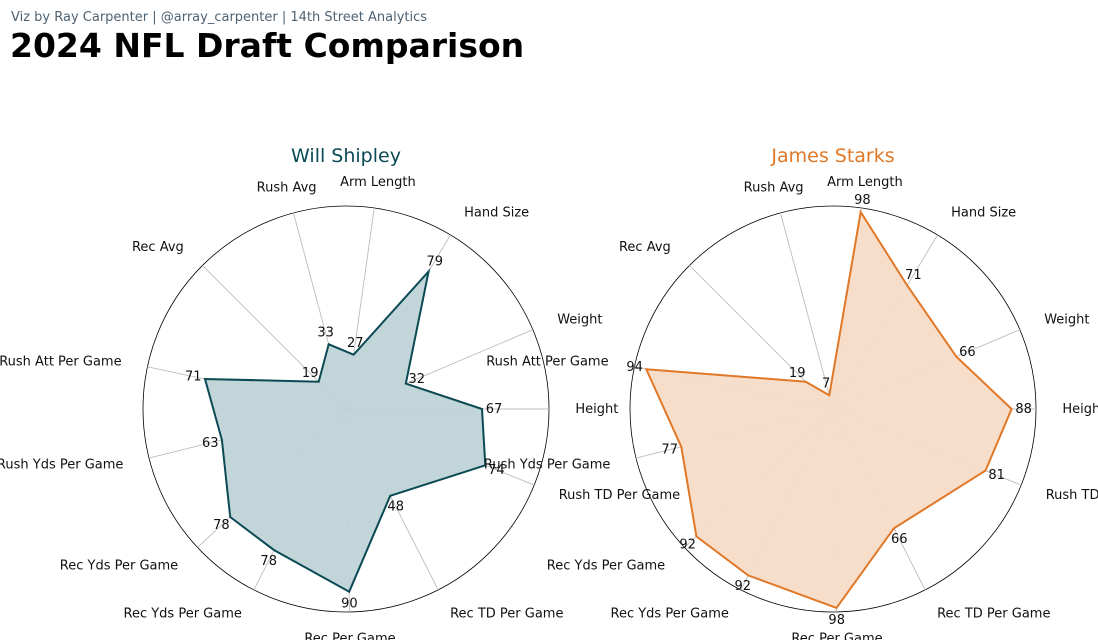 The width and height of the screenshot is (1098, 640). What do you see at coordinates (996, 475) in the screenshot?
I see `value-label: 81` at bounding box center [996, 475].